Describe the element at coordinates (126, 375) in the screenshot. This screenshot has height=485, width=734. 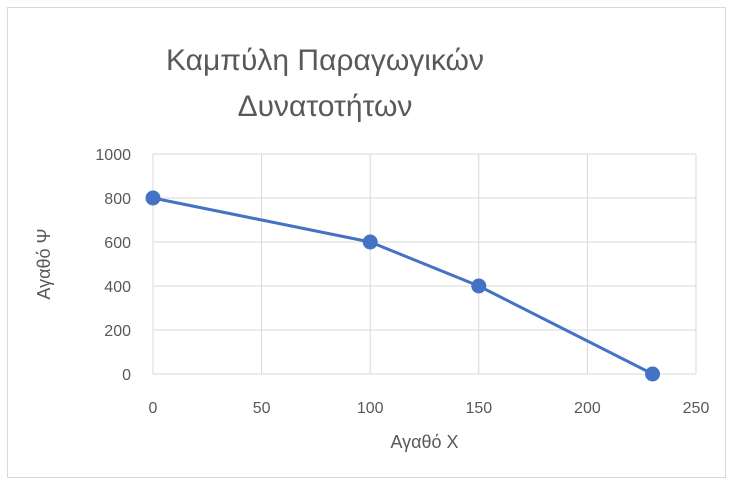
I see `y-tick-label: 0` at that location.